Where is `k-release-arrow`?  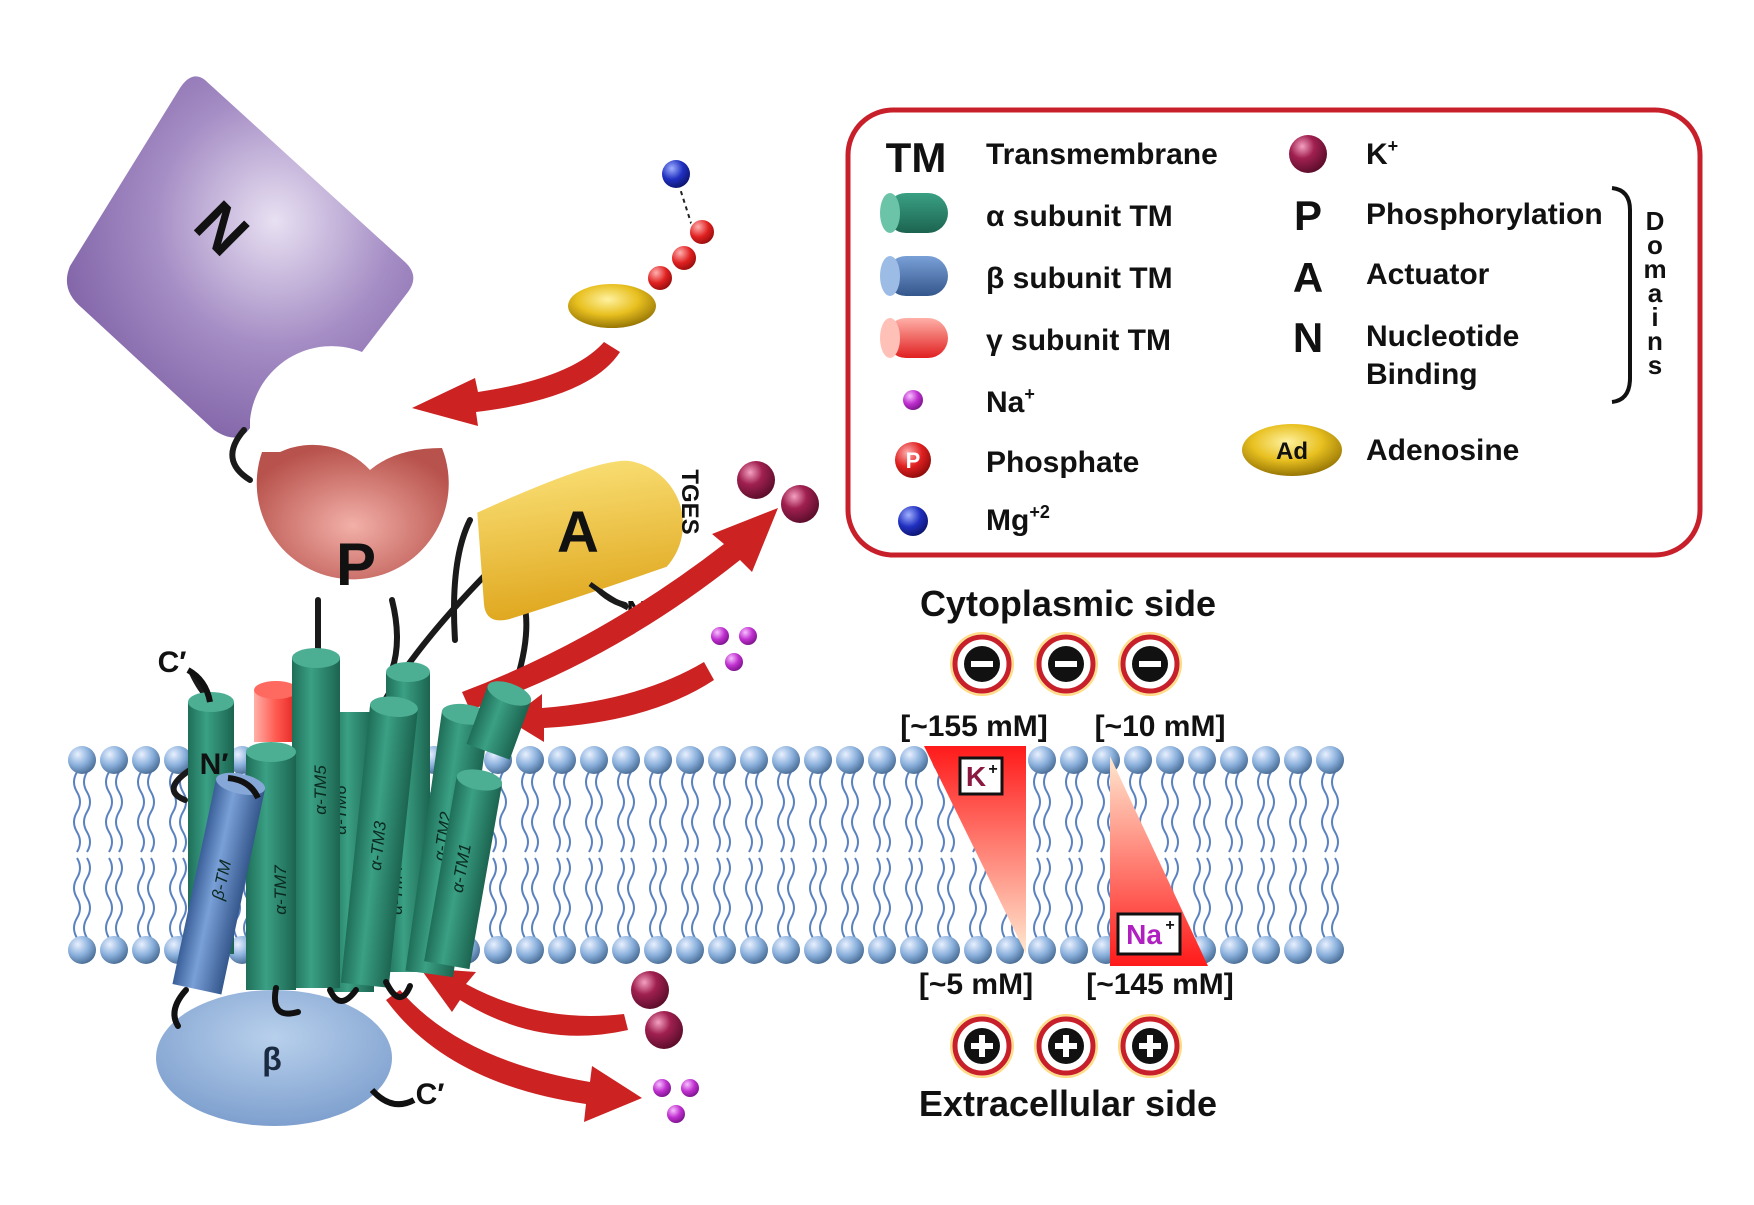
k-release-arrow is located at coordinates (620, 609).